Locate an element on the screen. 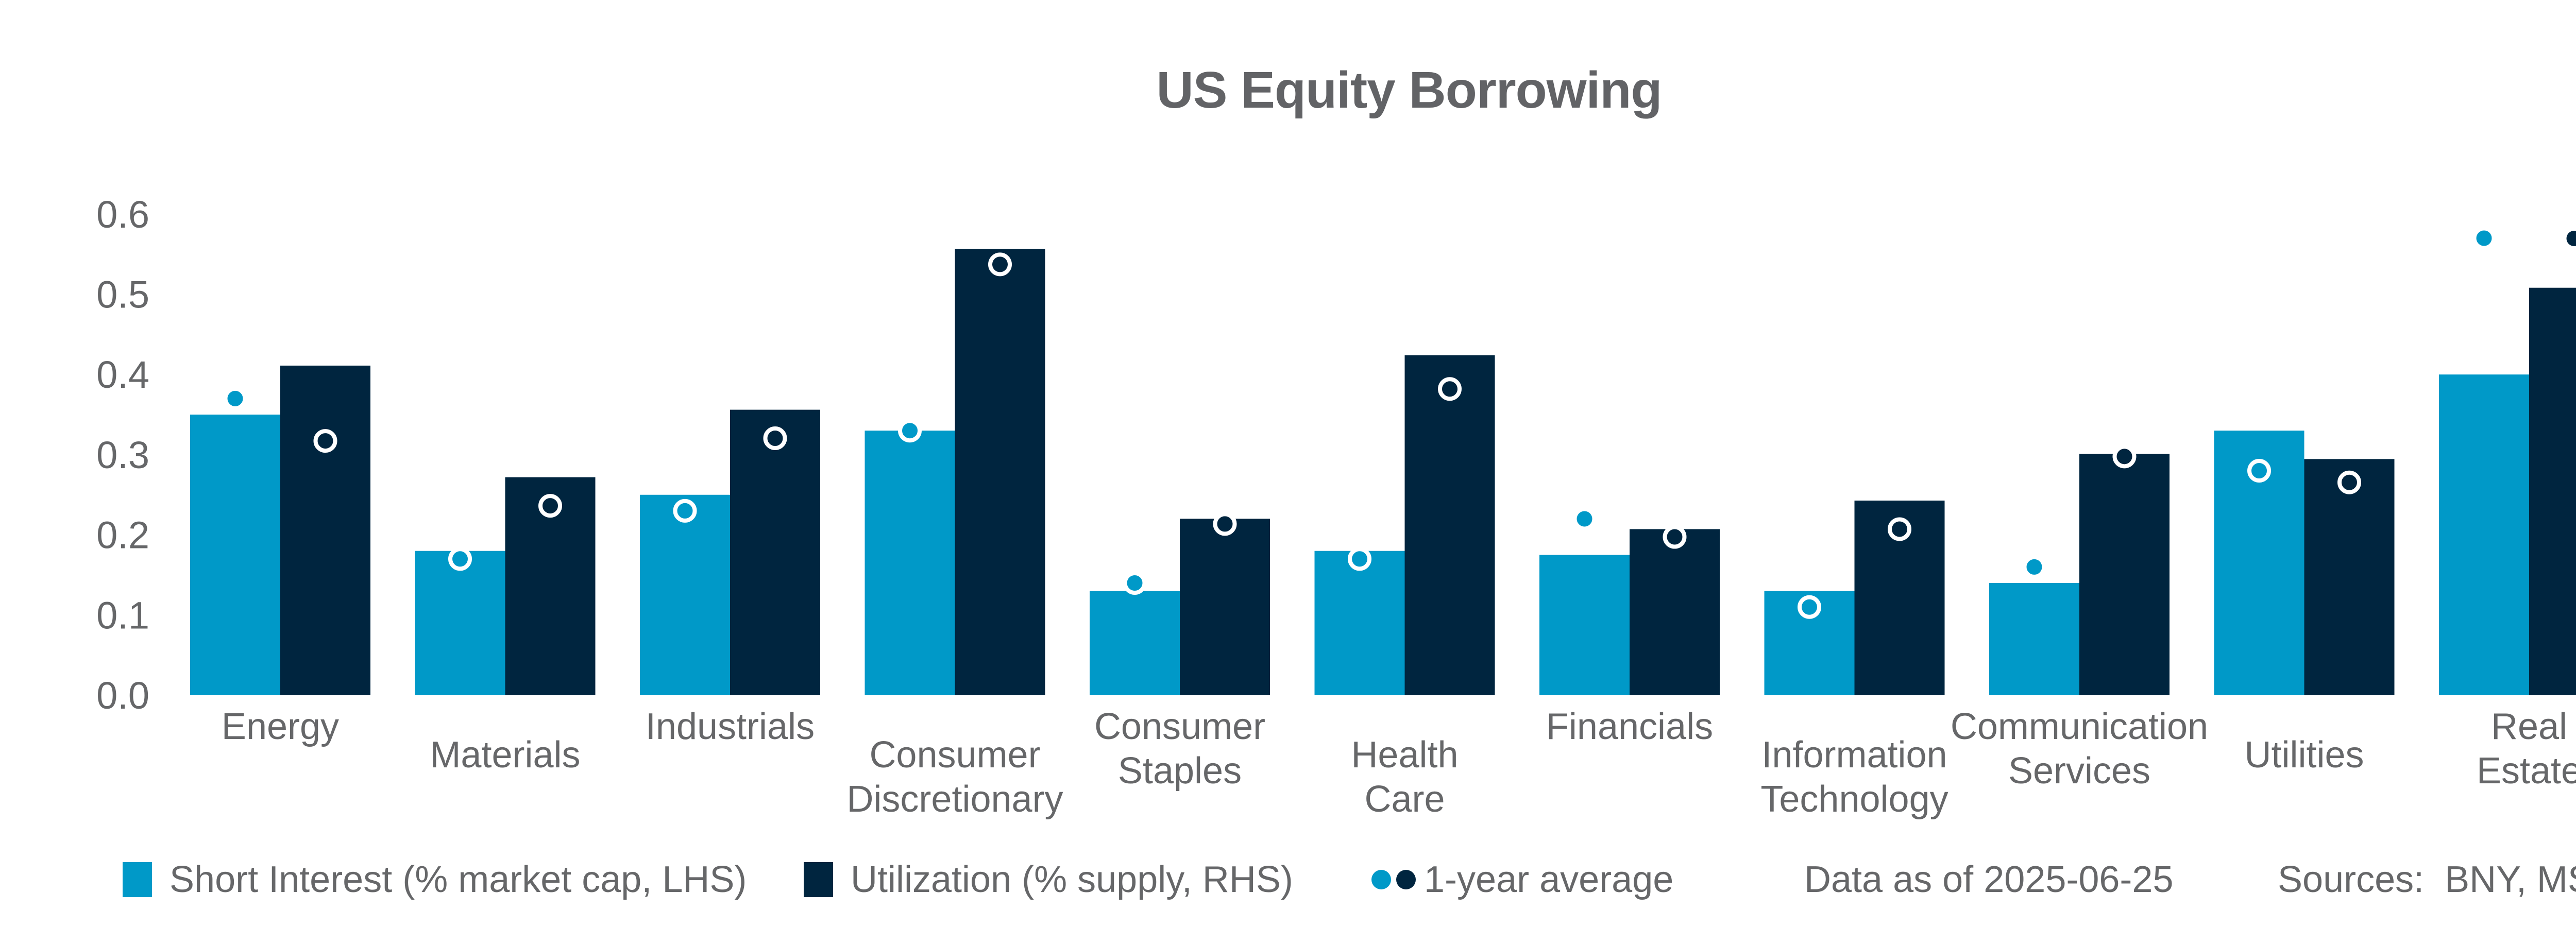 This screenshot has width=2576, height=927. left-axis-tick-label: 0.0 is located at coordinates (122, 696).